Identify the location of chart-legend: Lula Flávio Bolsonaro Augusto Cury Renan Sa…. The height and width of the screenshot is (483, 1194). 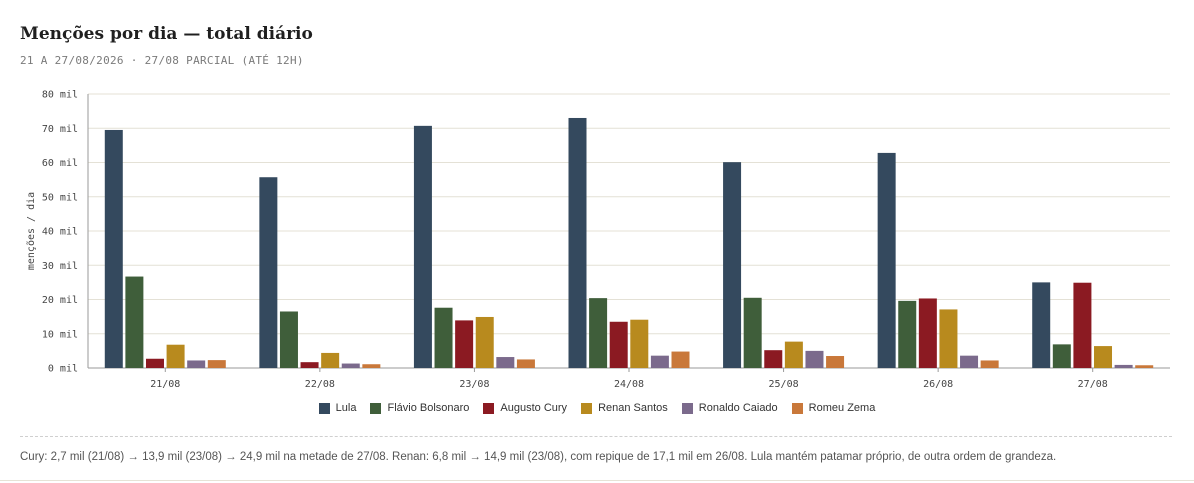
(597, 408).